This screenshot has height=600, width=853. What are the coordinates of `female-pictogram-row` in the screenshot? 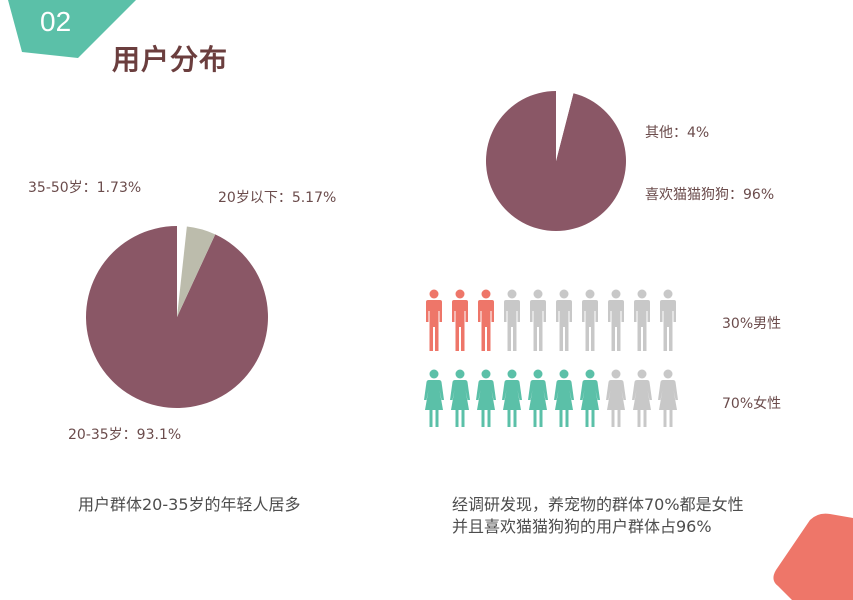 It's located at (551, 398).